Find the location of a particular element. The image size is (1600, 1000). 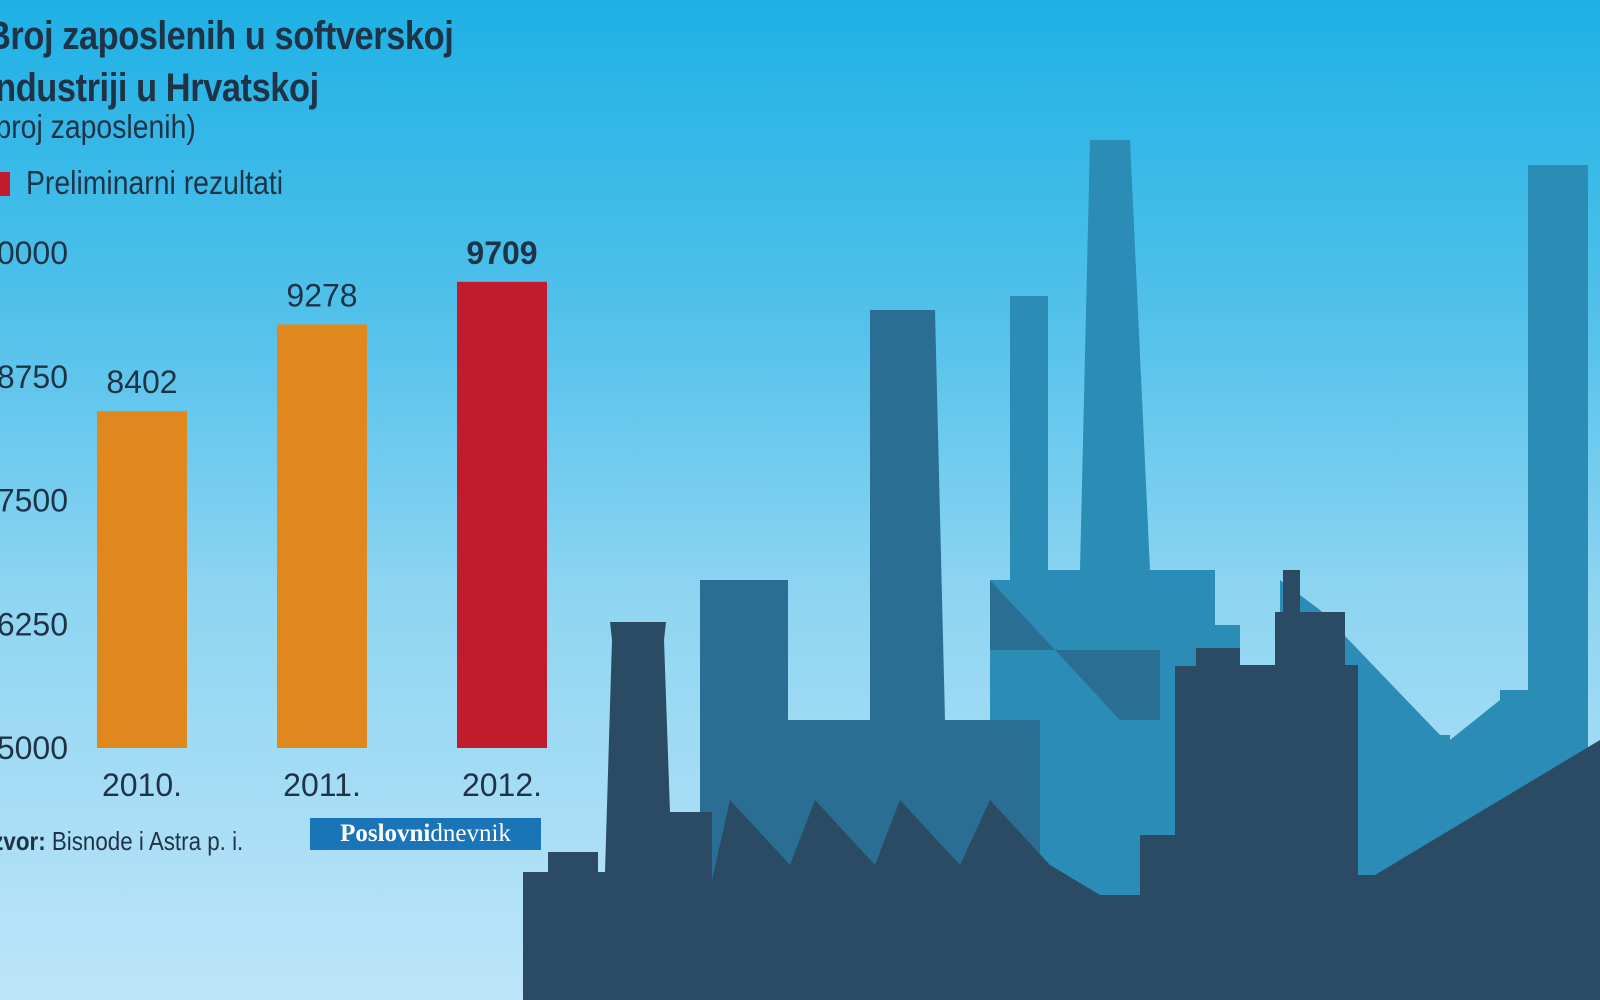

logo-word-bold: Poslovni is located at coordinates (385, 833).